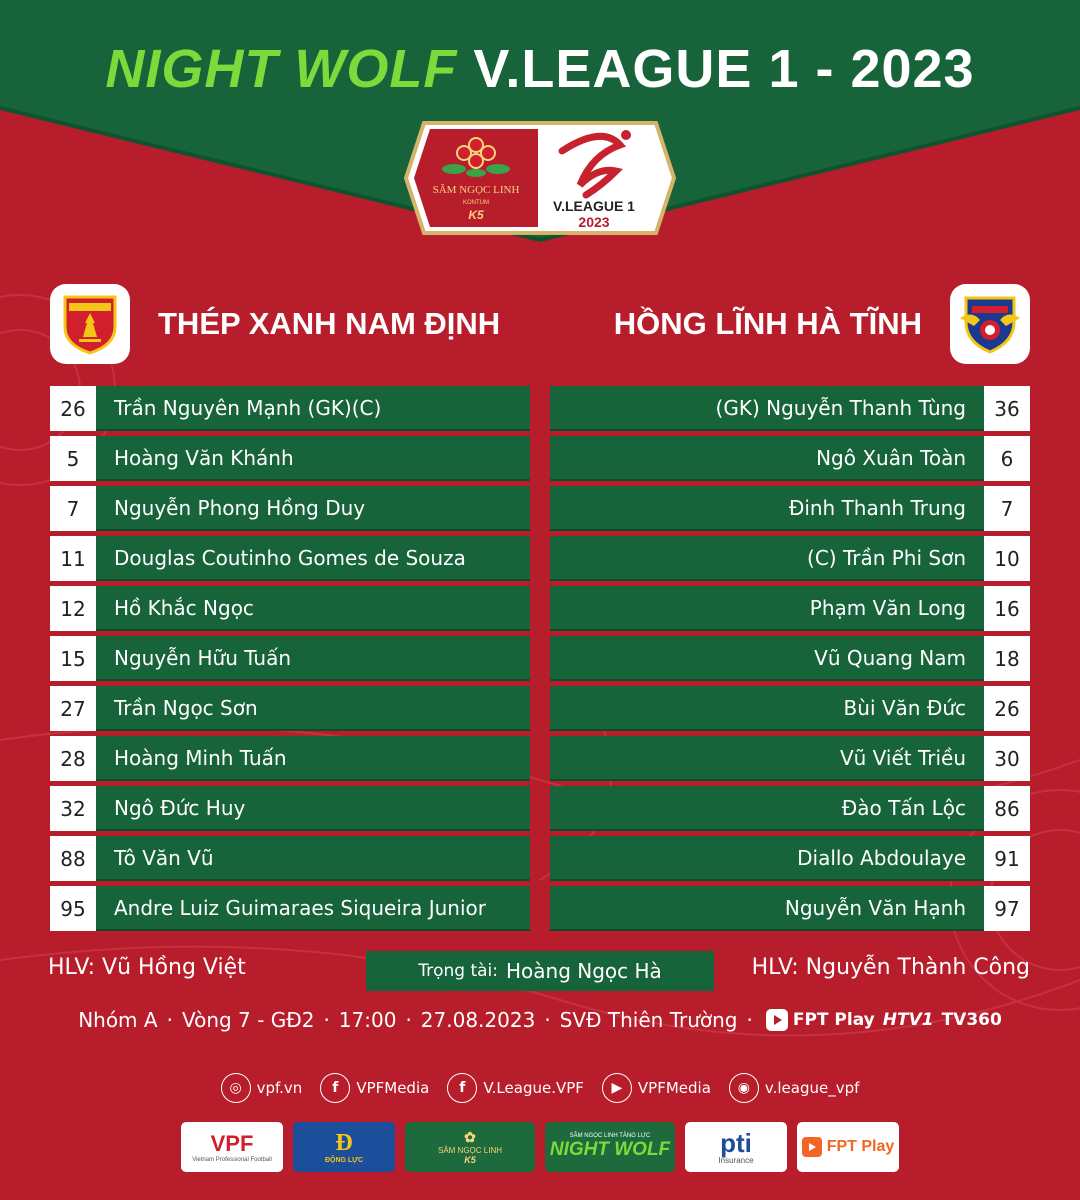  What do you see at coordinates (593, 222) in the screenshot?
I see `badge-league-year: 2023` at bounding box center [593, 222].